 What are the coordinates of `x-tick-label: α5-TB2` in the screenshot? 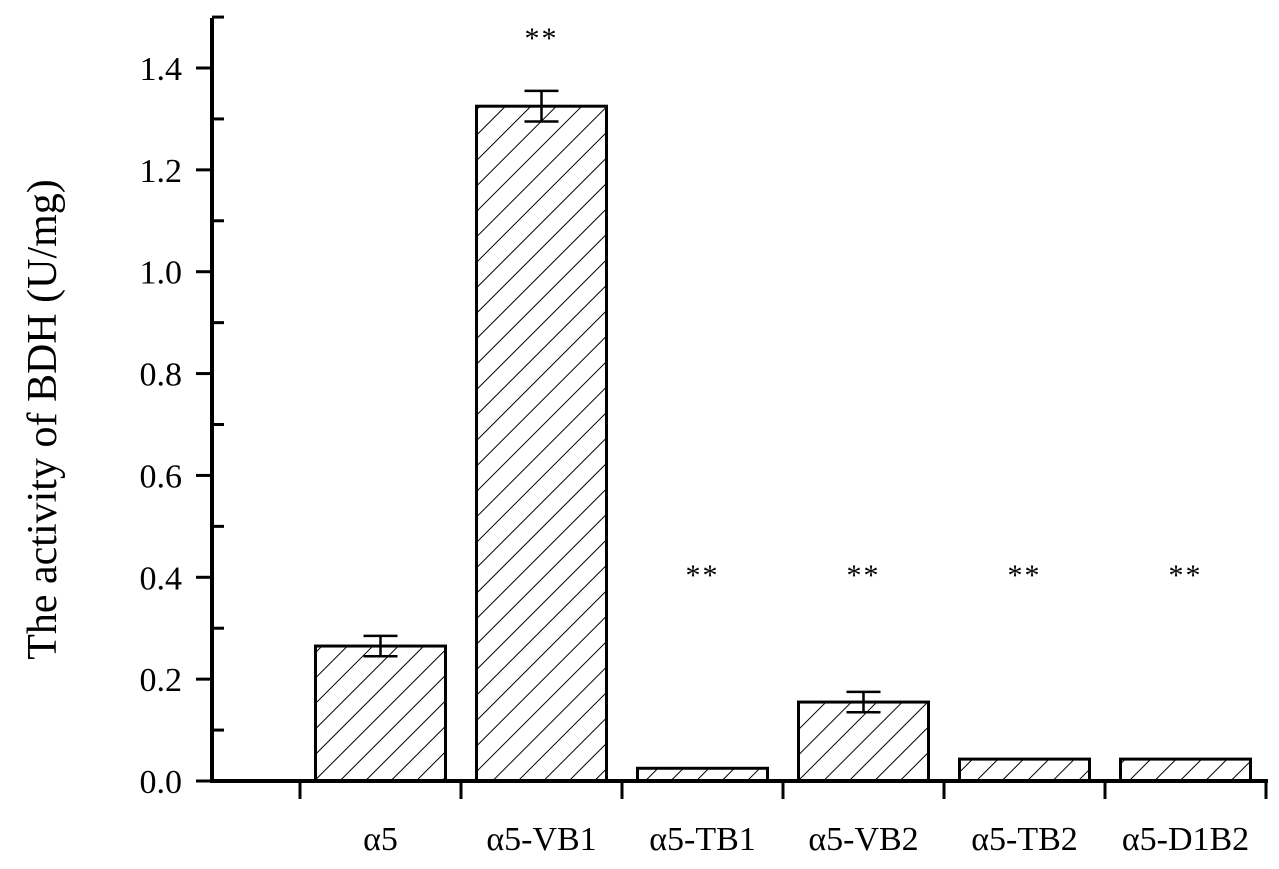 It's located at (1024, 839).